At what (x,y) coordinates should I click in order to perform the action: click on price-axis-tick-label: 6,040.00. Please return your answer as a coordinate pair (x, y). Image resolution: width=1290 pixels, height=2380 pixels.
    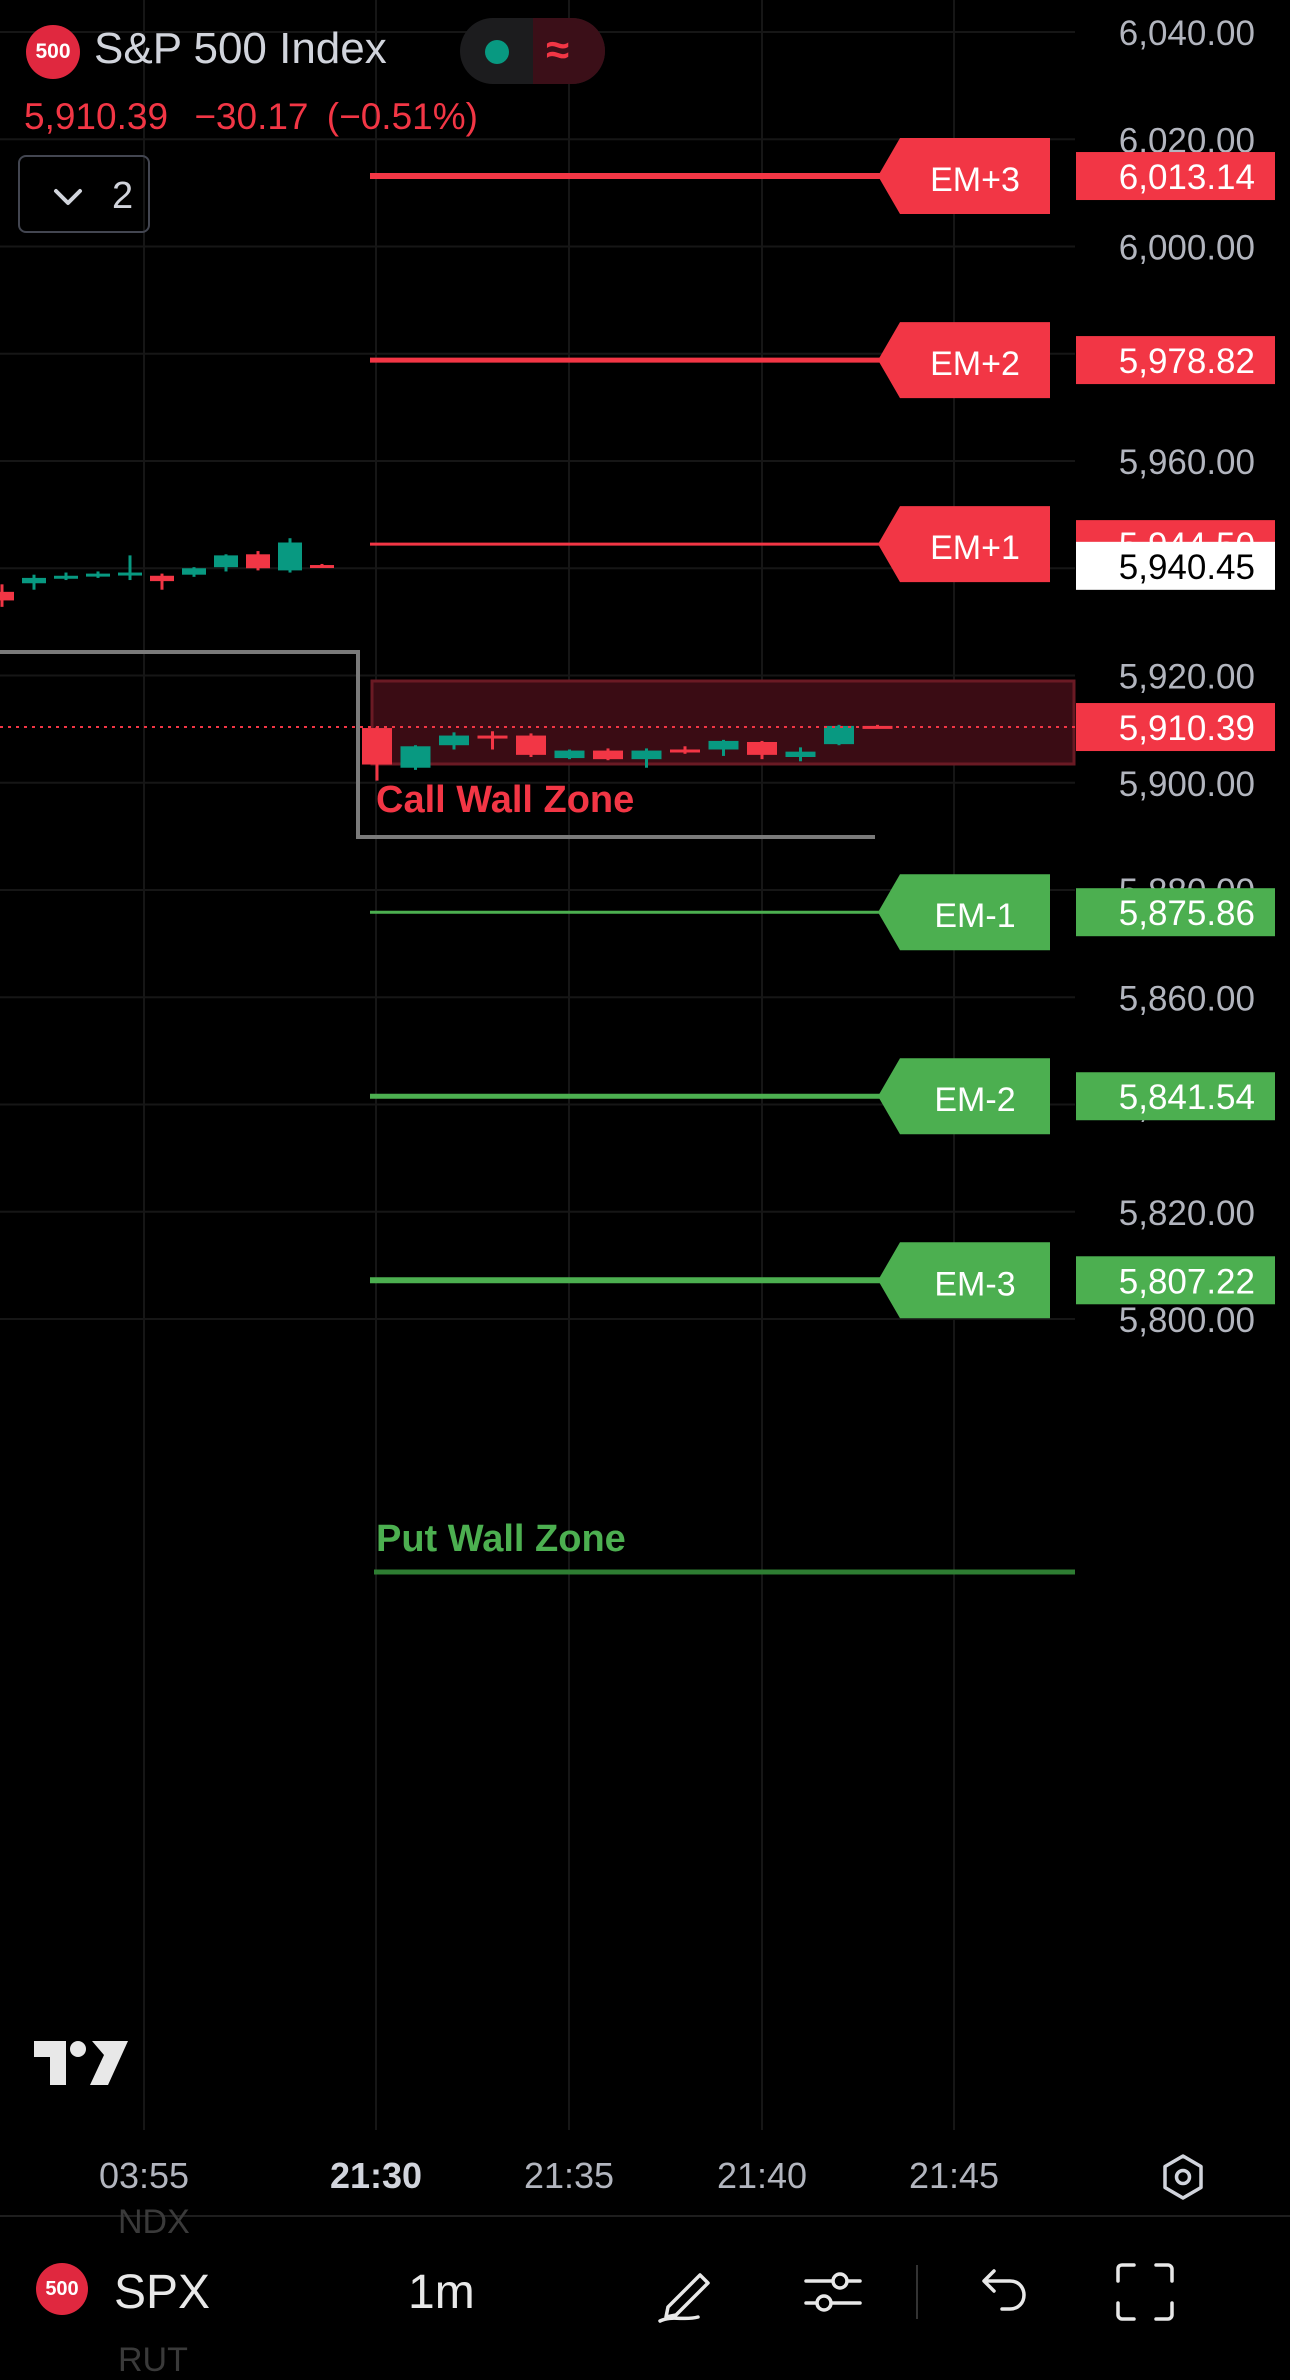
    Looking at the image, I should click on (1187, 33).